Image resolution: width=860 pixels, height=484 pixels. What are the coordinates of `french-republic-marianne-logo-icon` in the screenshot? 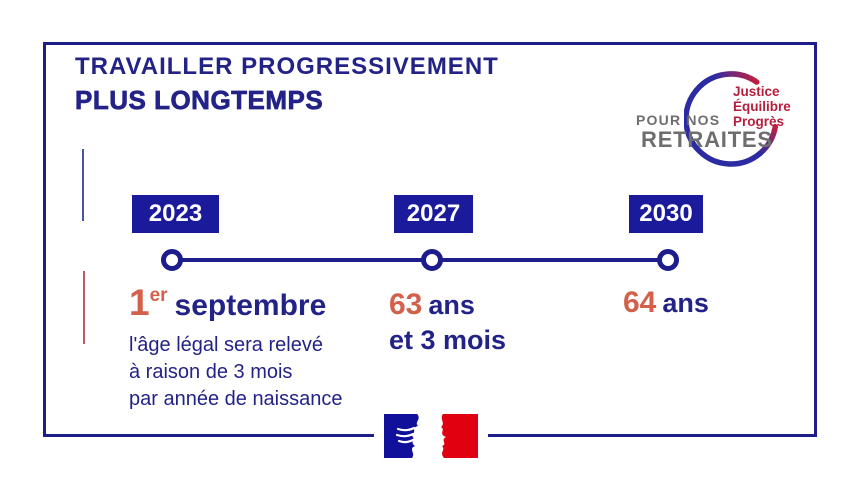 It's located at (431, 436).